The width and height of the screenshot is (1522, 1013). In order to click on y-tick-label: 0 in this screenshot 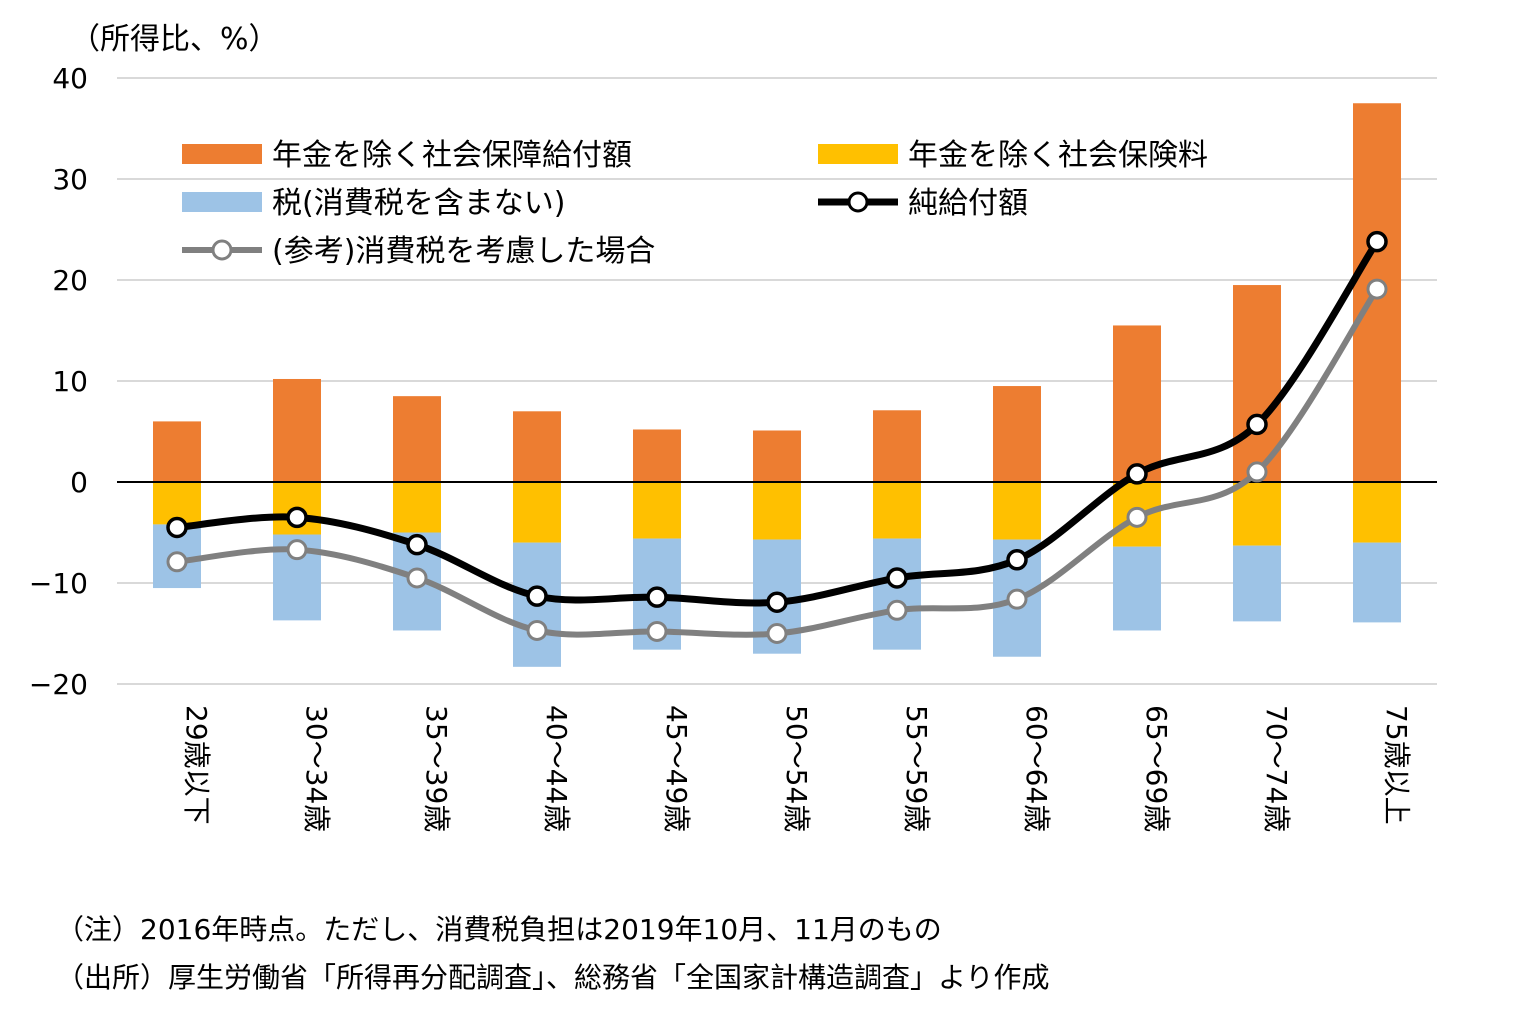, I will do `click(79, 482)`.